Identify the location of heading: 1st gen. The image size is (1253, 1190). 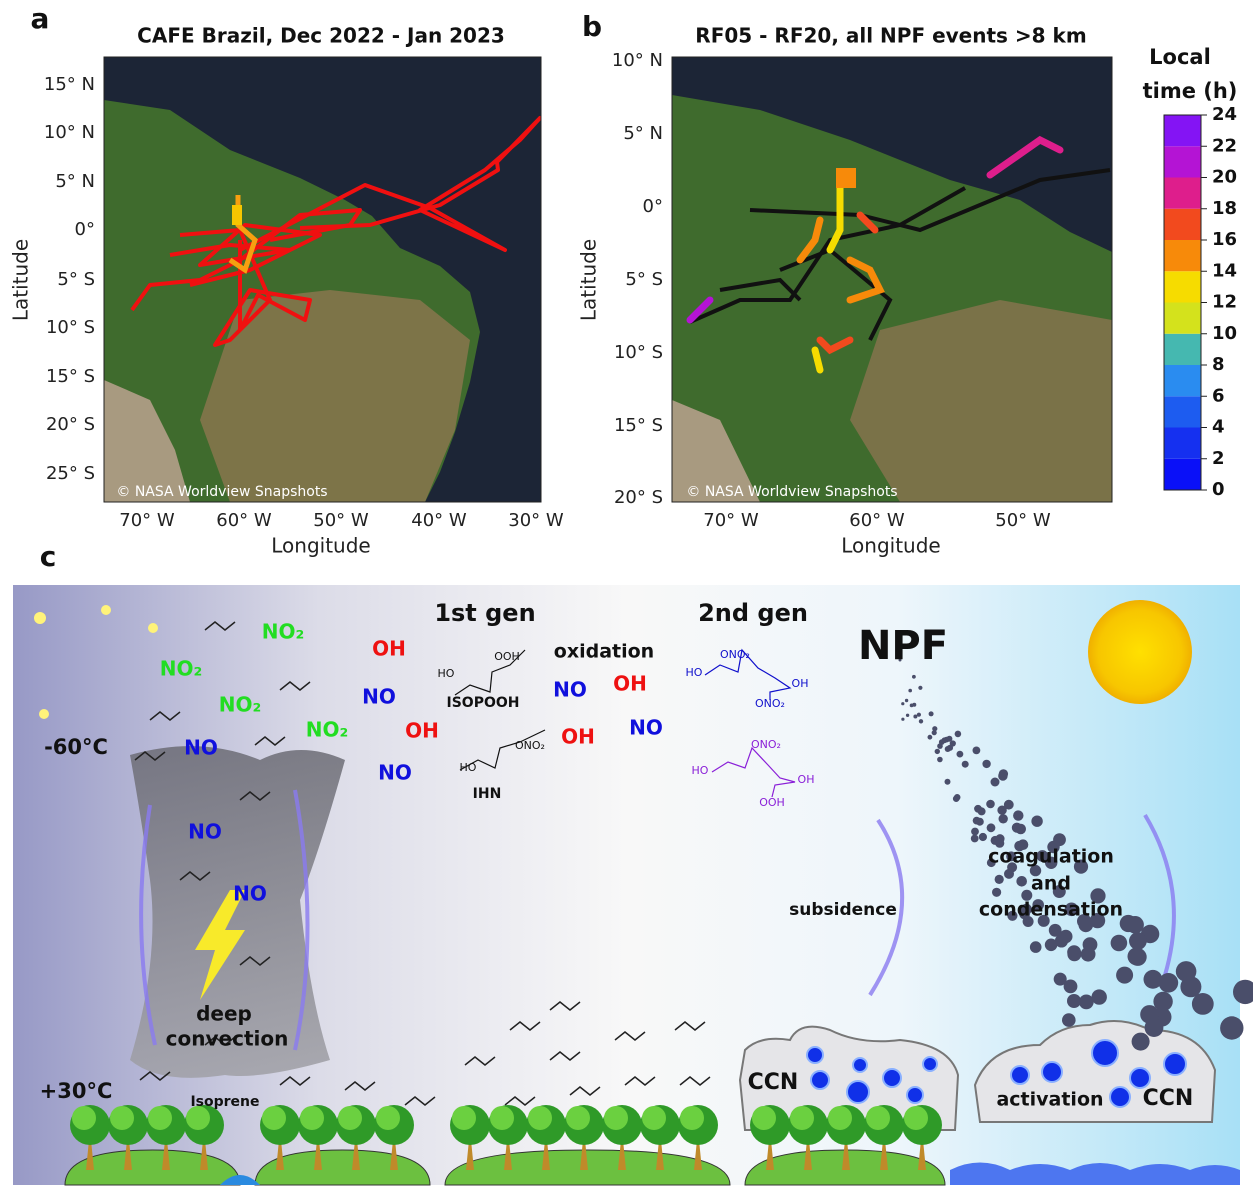
(484, 613).